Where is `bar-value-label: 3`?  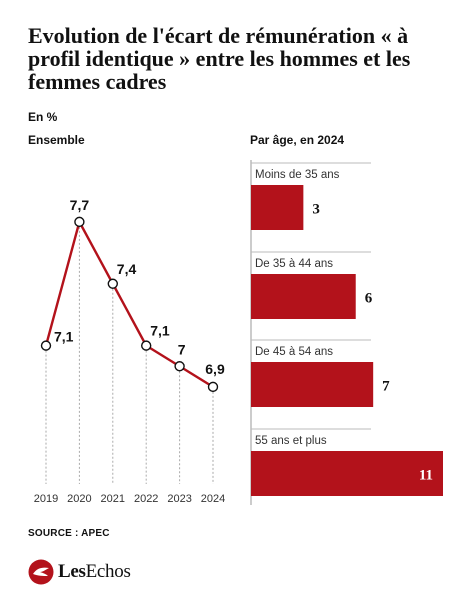 bar-value-label: 3 is located at coordinates (316, 210).